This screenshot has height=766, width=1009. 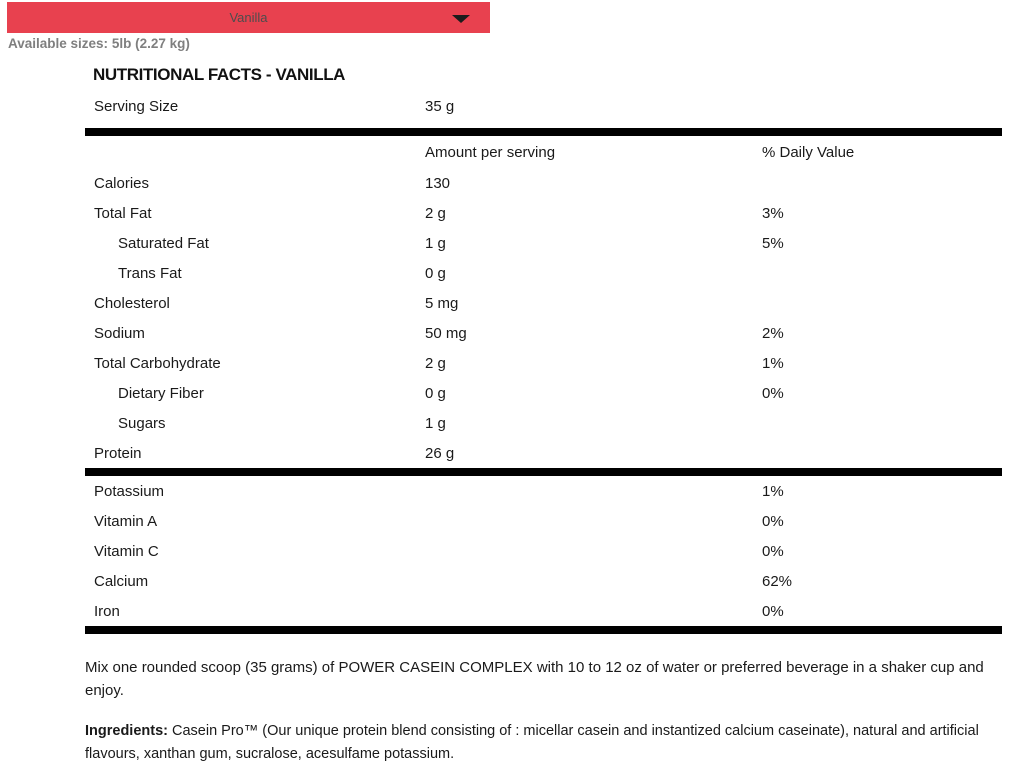 What do you see at coordinates (150, 273) in the screenshot?
I see `nutrient-label: Trans Fat` at bounding box center [150, 273].